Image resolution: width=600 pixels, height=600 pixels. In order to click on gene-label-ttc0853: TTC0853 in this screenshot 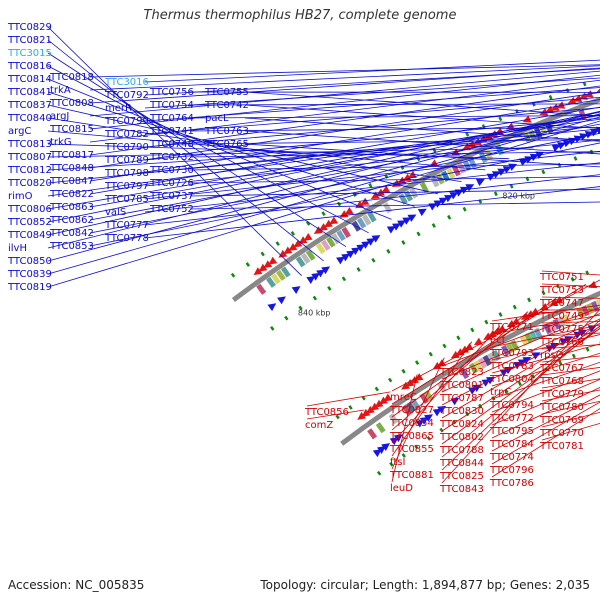, I will do `click(71, 246)`.